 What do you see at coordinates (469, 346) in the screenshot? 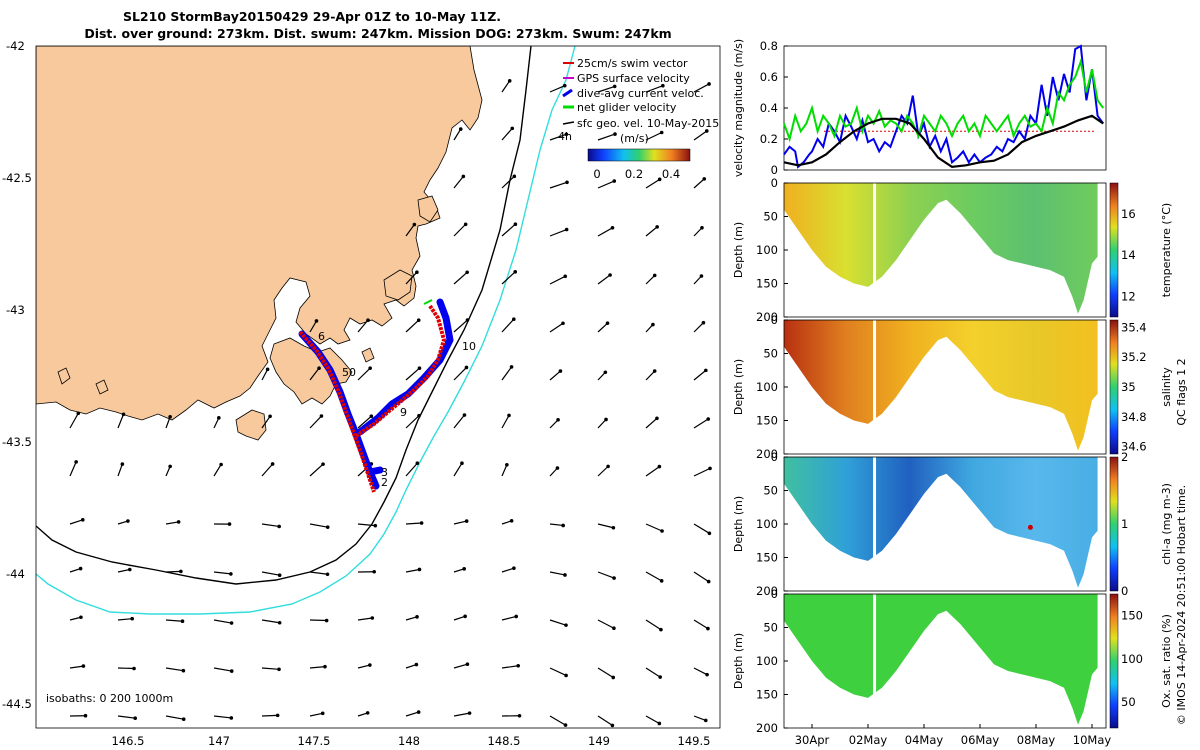
I see `track-label: 10` at bounding box center [469, 346].